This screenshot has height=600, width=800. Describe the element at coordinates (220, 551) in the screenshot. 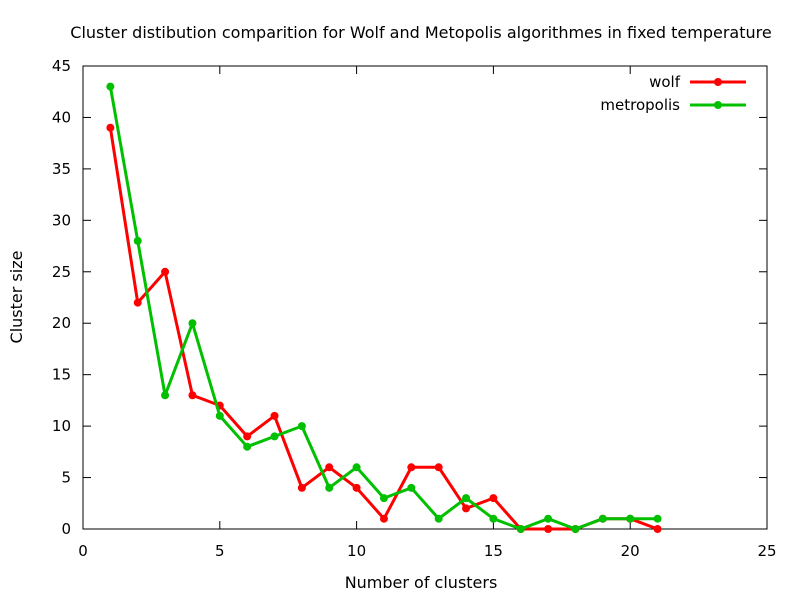

I see `x-tick-label: 5` at that location.